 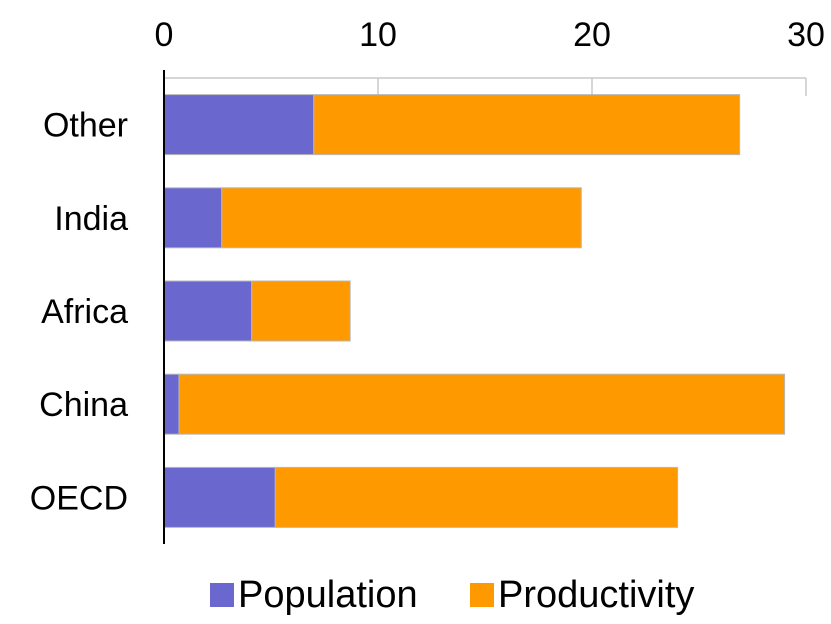 What do you see at coordinates (301, 311) in the screenshot?
I see `bar-productivity-africa` at bounding box center [301, 311].